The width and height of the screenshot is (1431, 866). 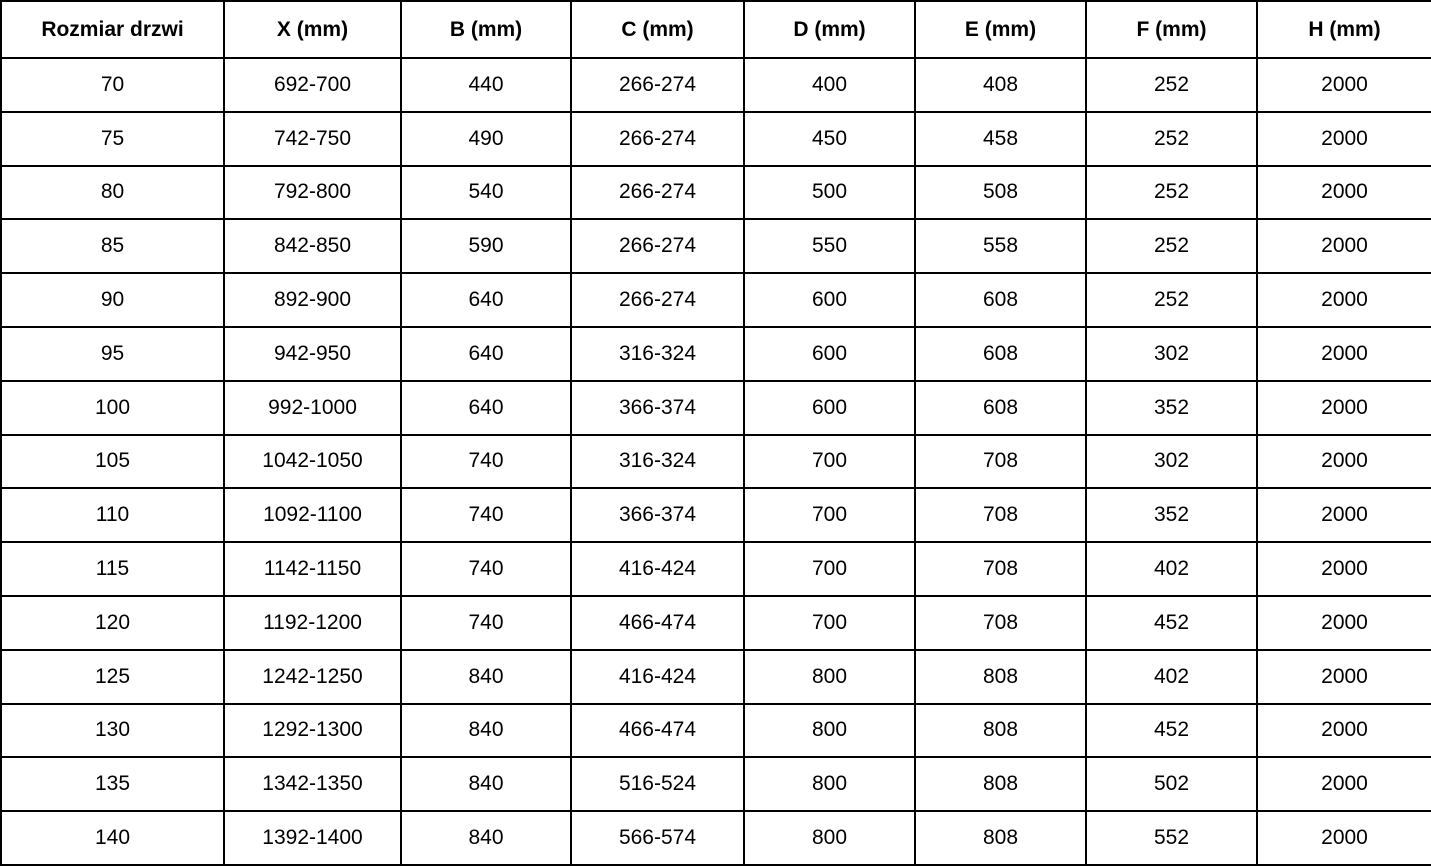 What do you see at coordinates (1171, 353) in the screenshot?
I see `table-cell: 302` at bounding box center [1171, 353].